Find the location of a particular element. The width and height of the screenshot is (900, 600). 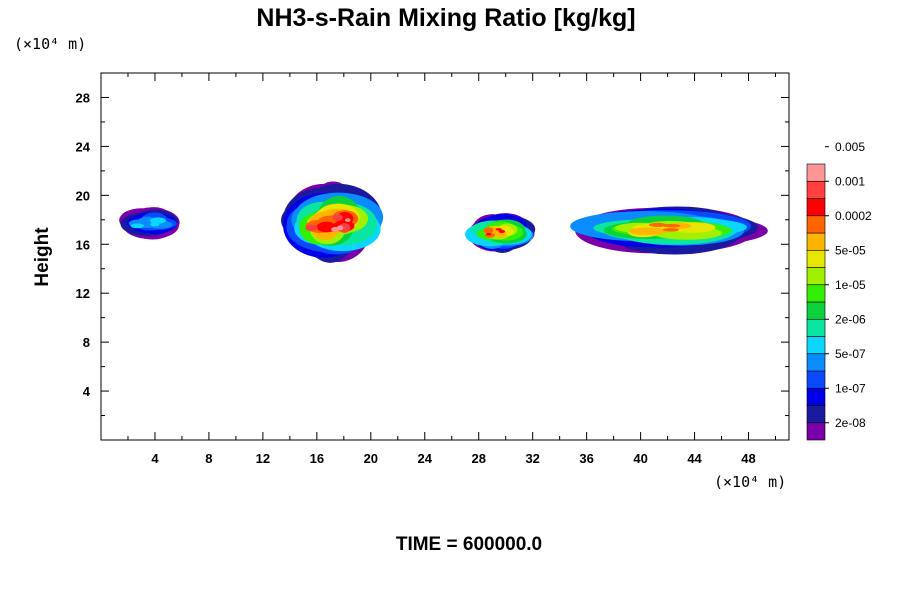

x-tick-label: 20 is located at coordinates (371, 458).